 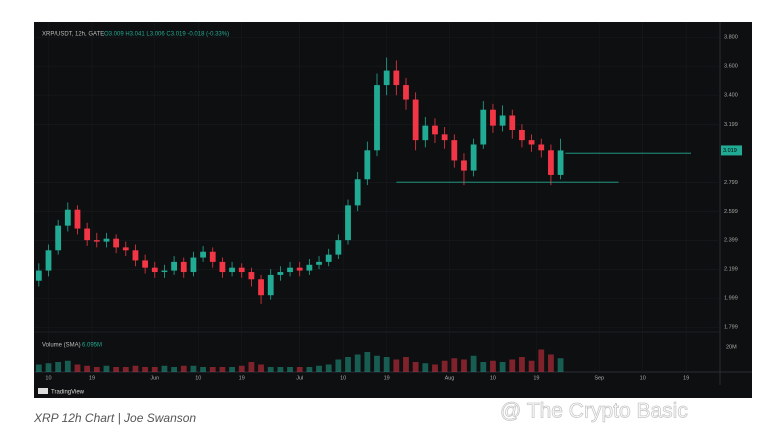 I want to click on watermark: @ The Crypto Basic, so click(x=594, y=411).